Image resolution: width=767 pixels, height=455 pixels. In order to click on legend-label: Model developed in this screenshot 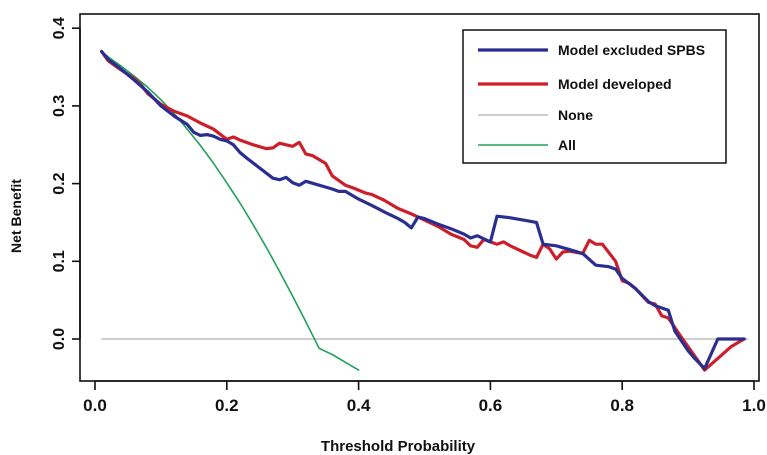, I will do `click(615, 84)`.